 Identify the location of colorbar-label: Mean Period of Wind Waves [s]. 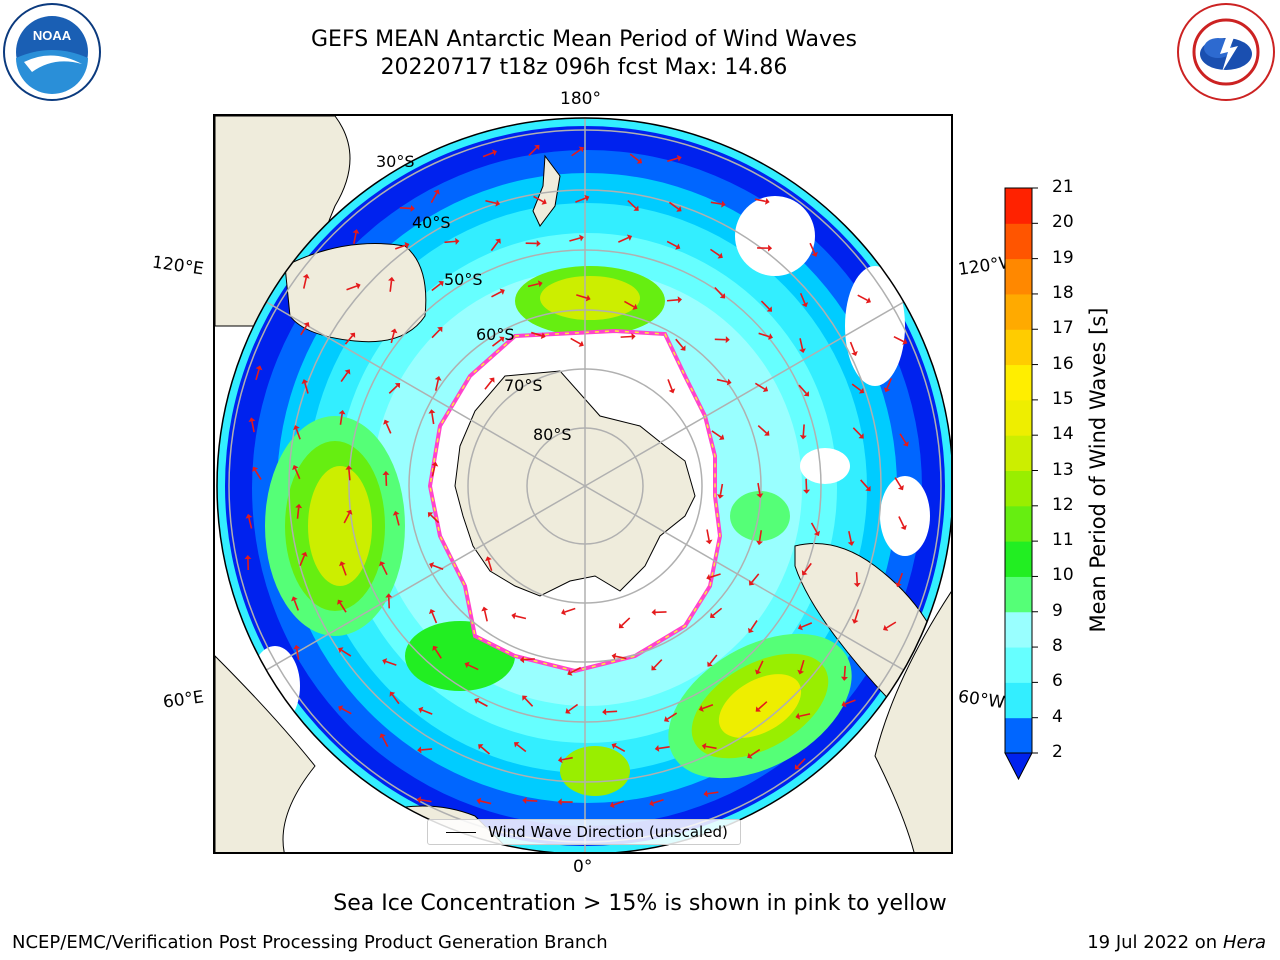
(1098, 470).